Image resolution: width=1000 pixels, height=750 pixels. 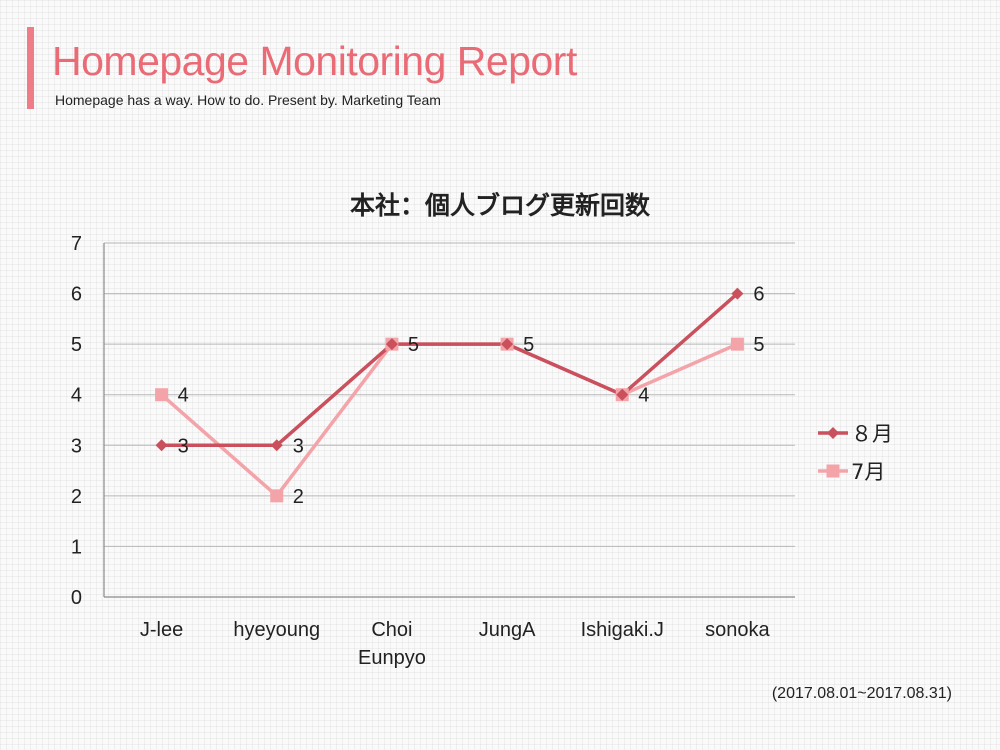 What do you see at coordinates (76, 598) in the screenshot?
I see `y-tick-label: 0` at bounding box center [76, 598].